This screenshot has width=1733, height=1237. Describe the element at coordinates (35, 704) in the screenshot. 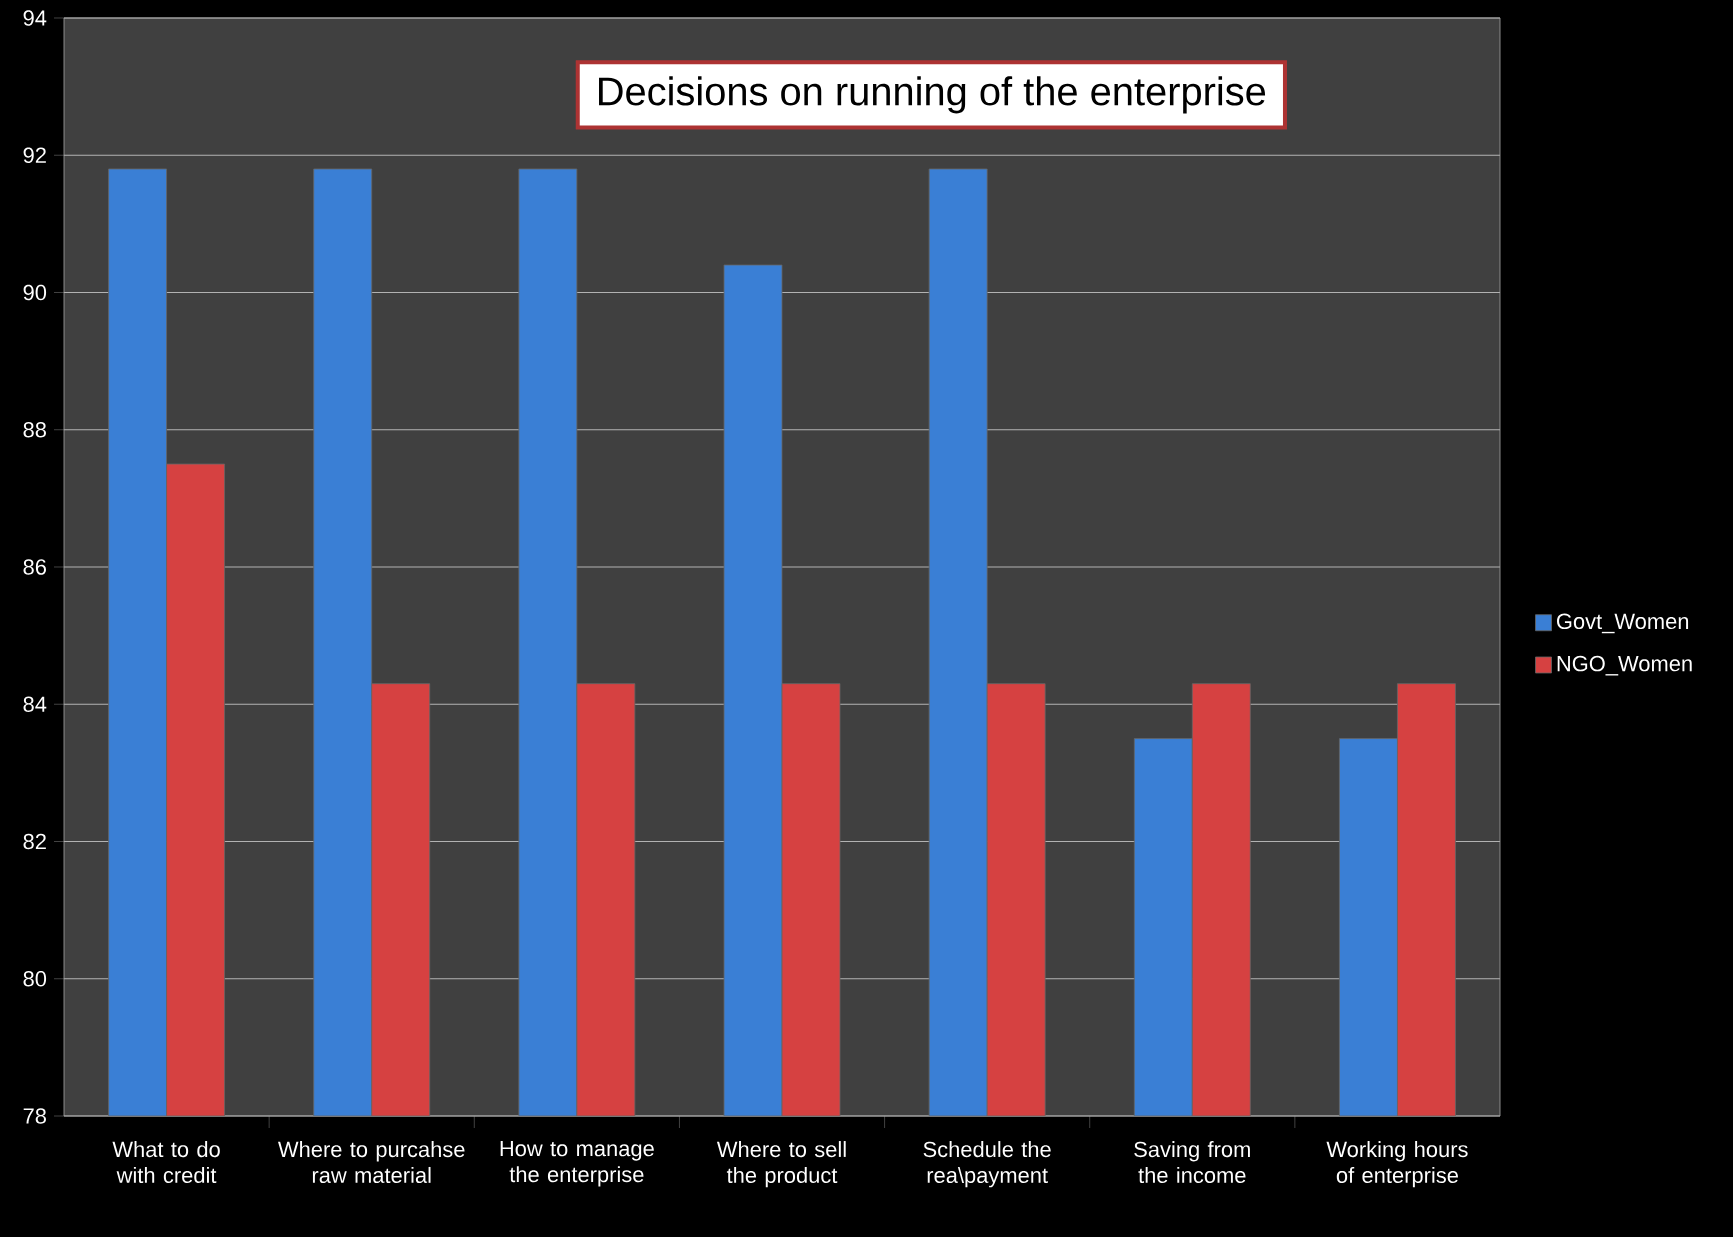

I see `y-tick-label: 84` at that location.